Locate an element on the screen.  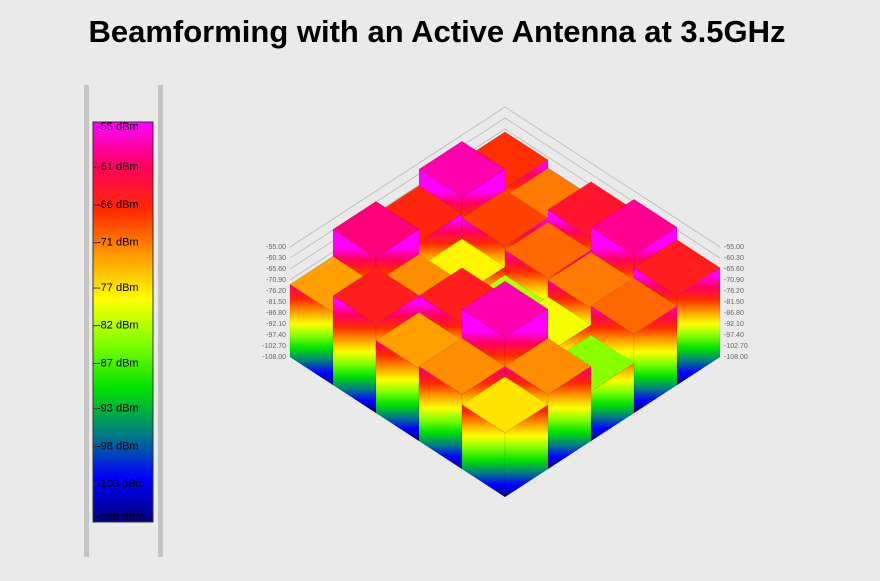
colorbar-label: -55 dBm is located at coordinates (118, 127).